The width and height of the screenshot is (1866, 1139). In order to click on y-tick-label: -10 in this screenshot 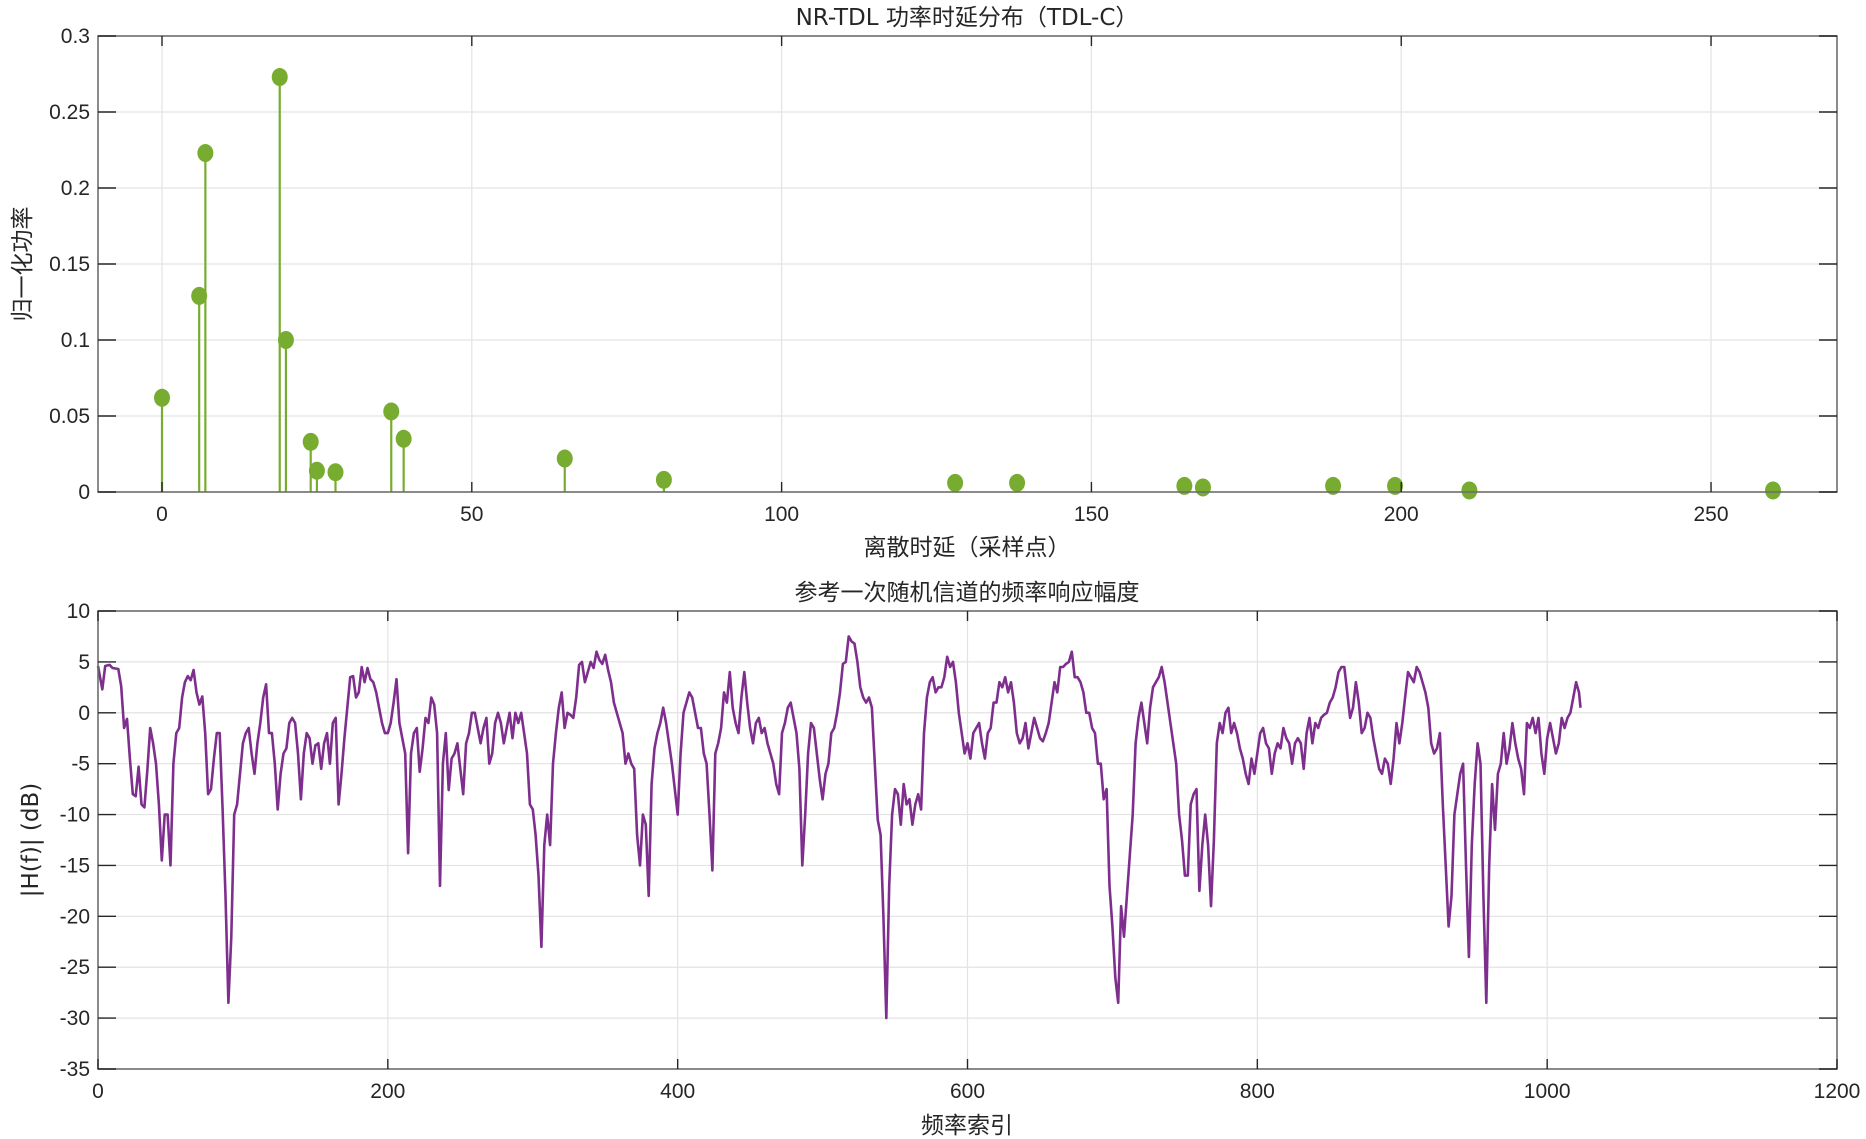, I will do `click(75, 815)`.